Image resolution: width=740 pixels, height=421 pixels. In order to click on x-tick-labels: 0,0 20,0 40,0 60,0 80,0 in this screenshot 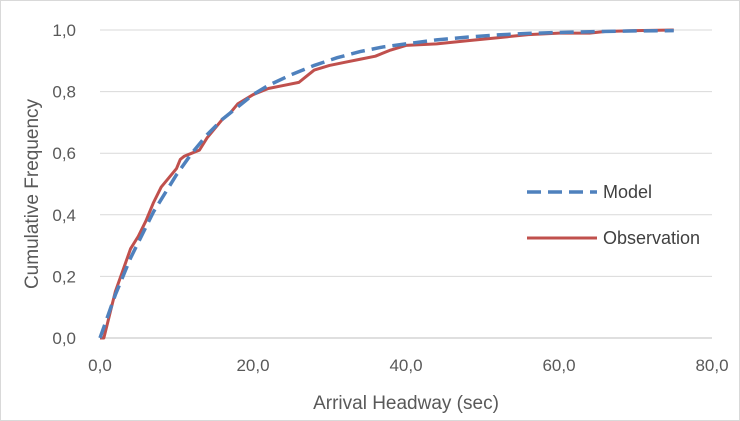, I will do `click(408, 365)`.